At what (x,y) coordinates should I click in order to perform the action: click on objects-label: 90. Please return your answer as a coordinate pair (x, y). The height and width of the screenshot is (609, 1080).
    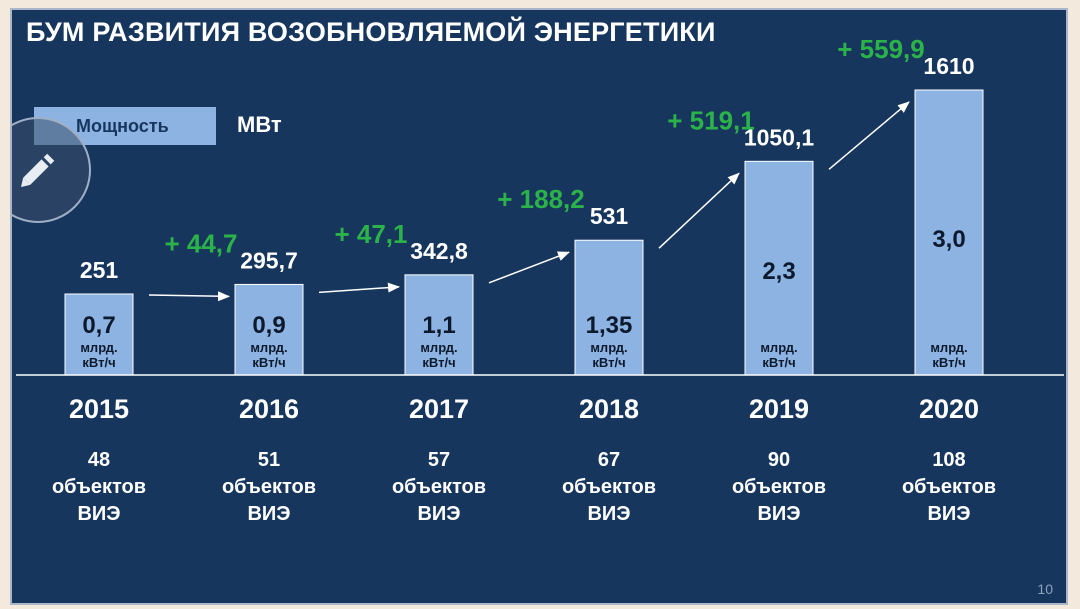
    Looking at the image, I should click on (779, 460).